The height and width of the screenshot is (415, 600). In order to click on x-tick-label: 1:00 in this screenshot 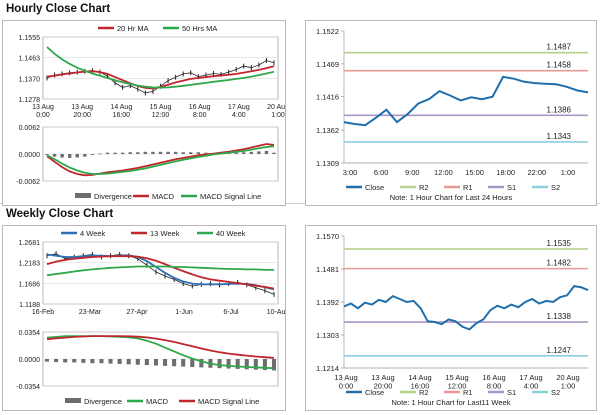, I will do `click(568, 172)`.